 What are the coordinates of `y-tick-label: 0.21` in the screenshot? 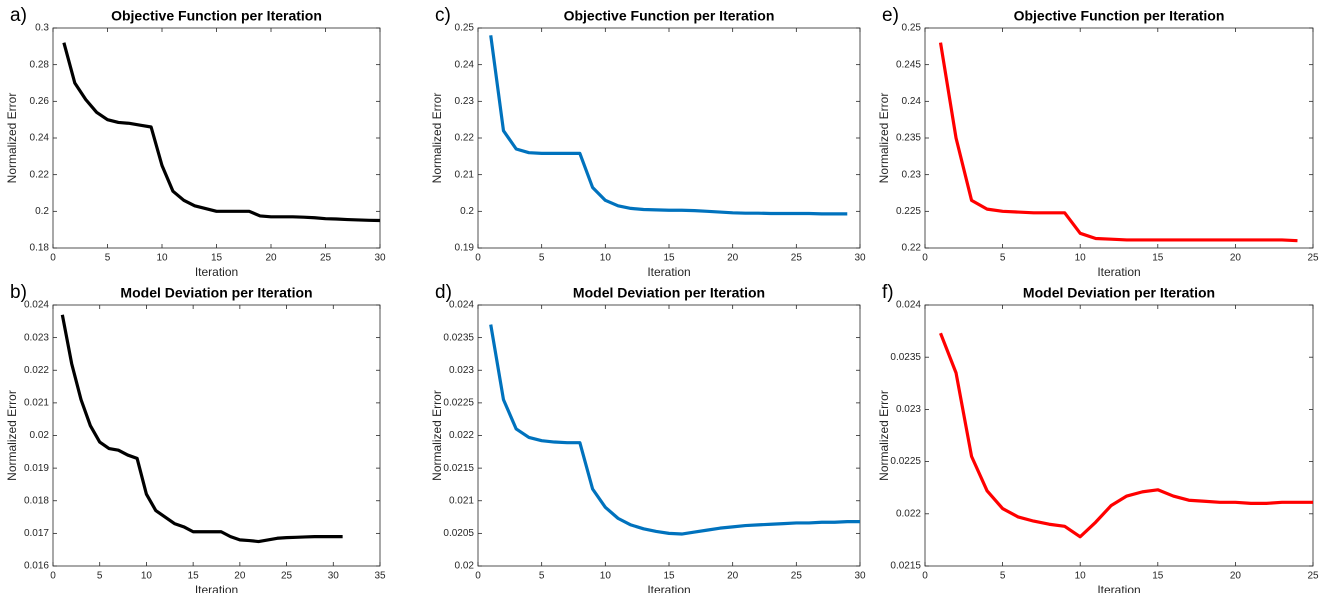 It's located at (465, 174).